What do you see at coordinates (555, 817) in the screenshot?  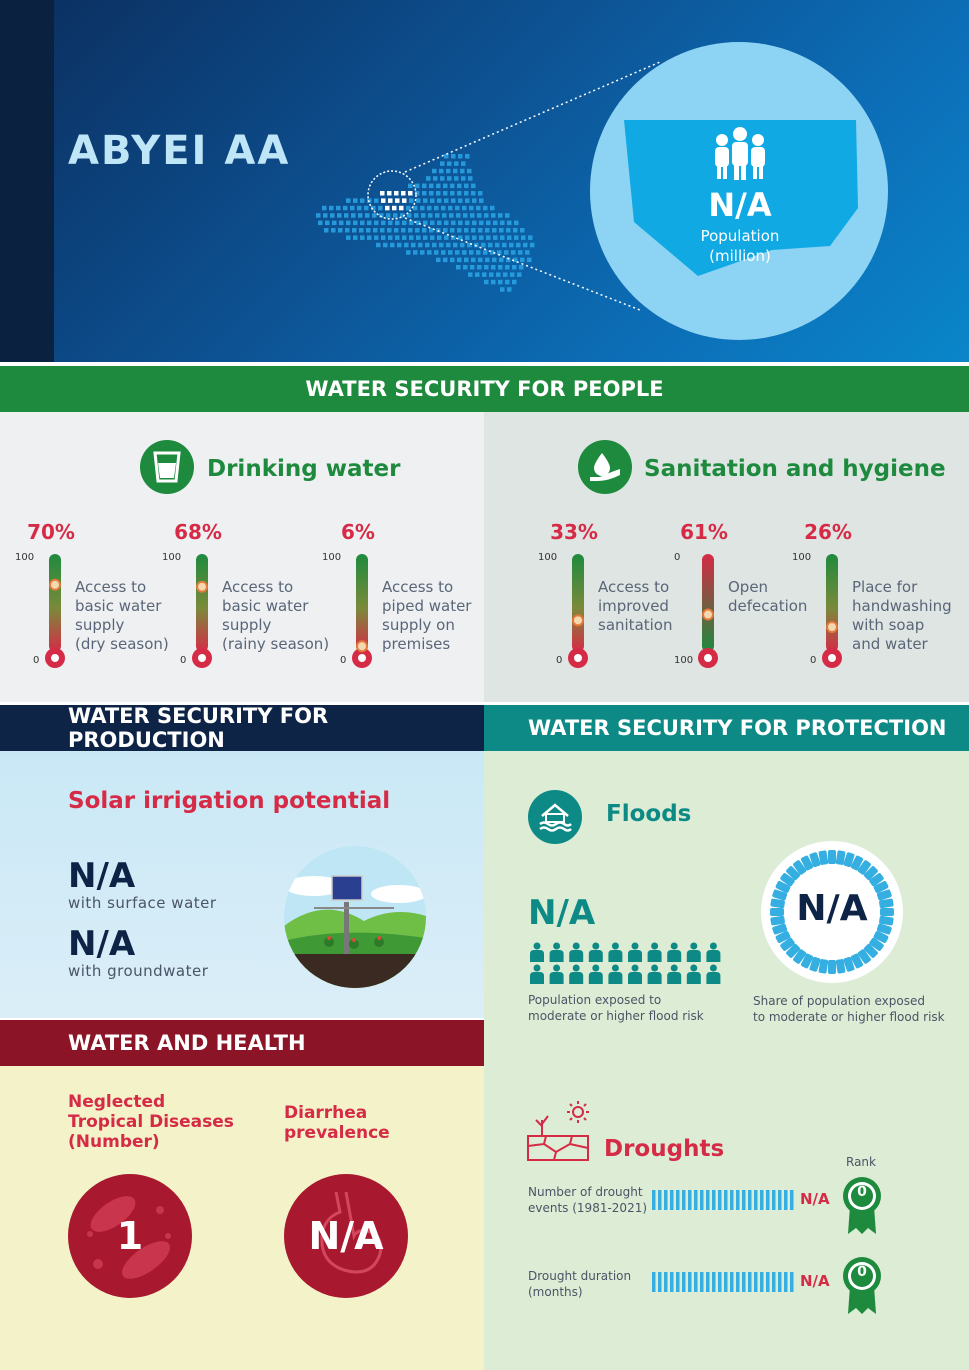 I see `flood-icon` at bounding box center [555, 817].